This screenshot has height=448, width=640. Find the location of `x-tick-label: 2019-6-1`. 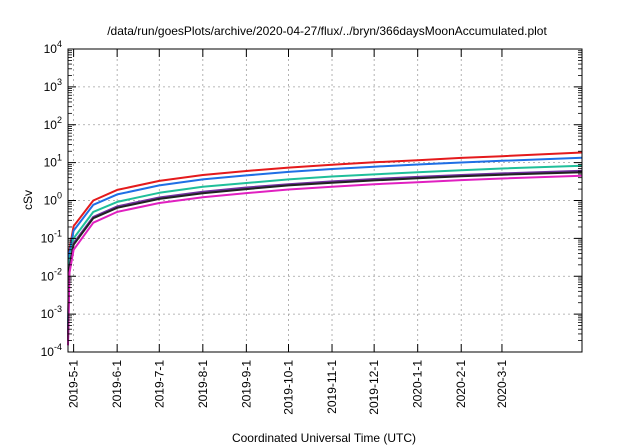

x-tick-label: 2019-6-1 is located at coordinates (117, 384).